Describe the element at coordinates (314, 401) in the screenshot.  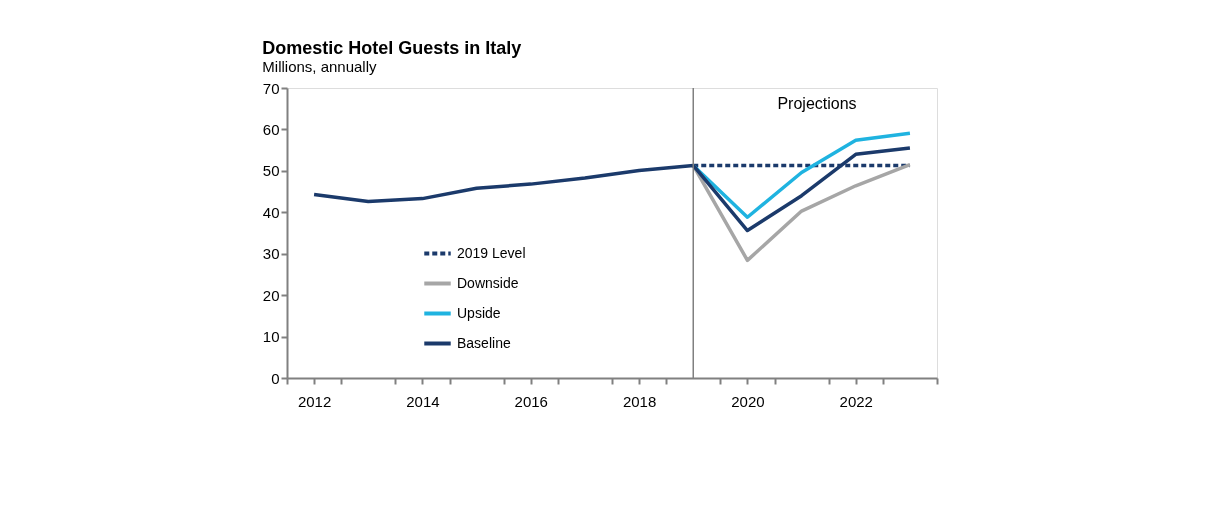
I see `x-tick-label: 2012` at that location.